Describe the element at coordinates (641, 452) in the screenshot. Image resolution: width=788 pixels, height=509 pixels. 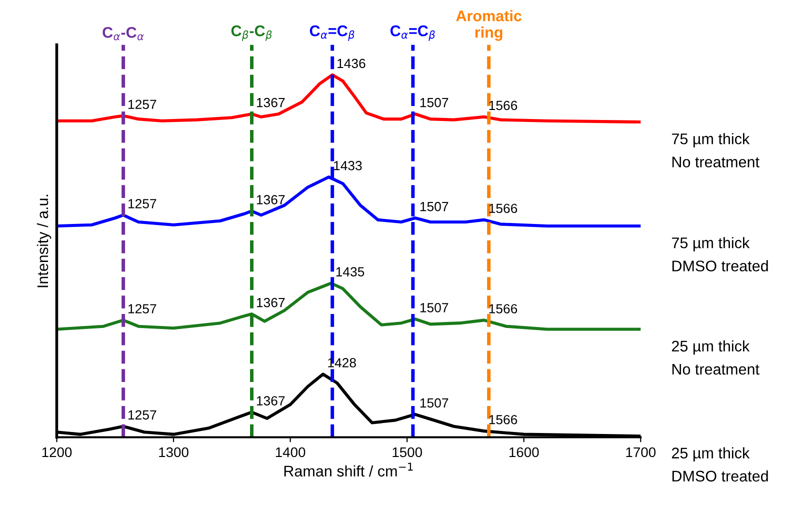
I see `x-tick-label: 1700` at that location.